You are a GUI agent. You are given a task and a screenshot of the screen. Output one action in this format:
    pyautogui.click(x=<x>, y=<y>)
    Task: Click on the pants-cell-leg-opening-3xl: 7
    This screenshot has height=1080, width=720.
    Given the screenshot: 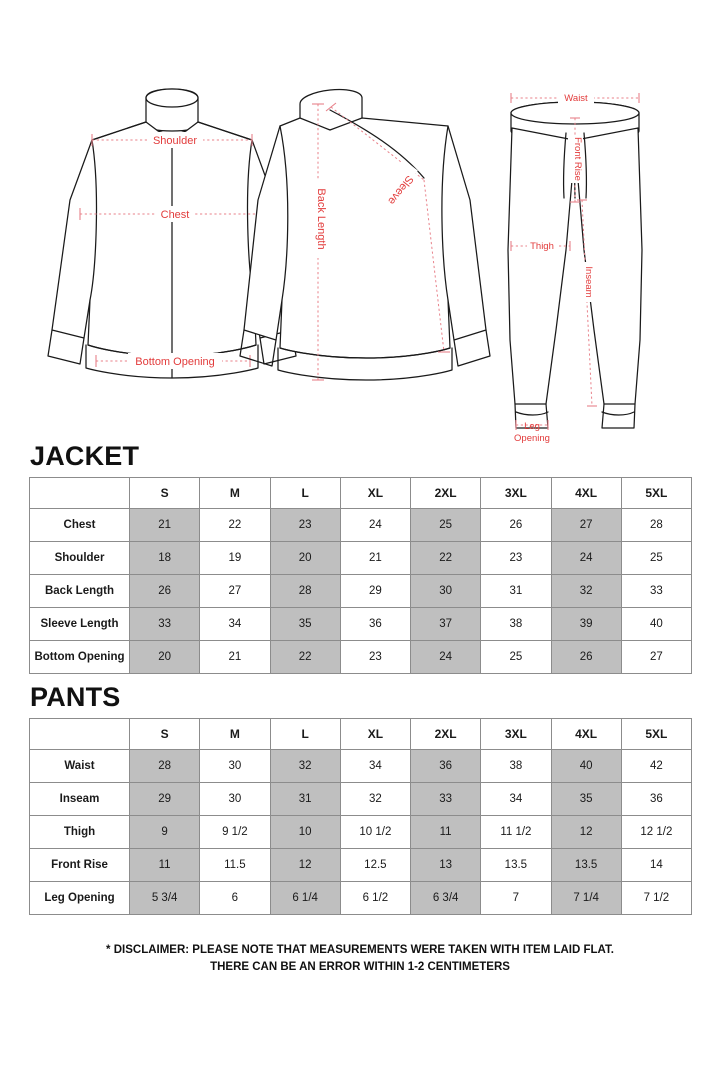 What is the action you would take?
    pyautogui.click(x=516, y=898)
    